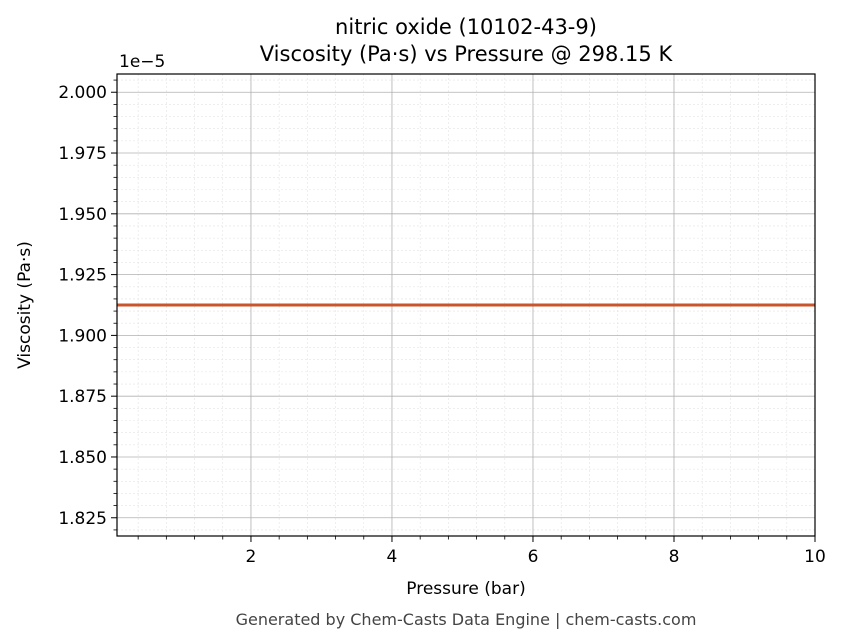 This screenshot has height=644, width=843. Describe the element at coordinates (465, 589) in the screenshot. I see `x-axis-label: Pressure (bar)` at that location.